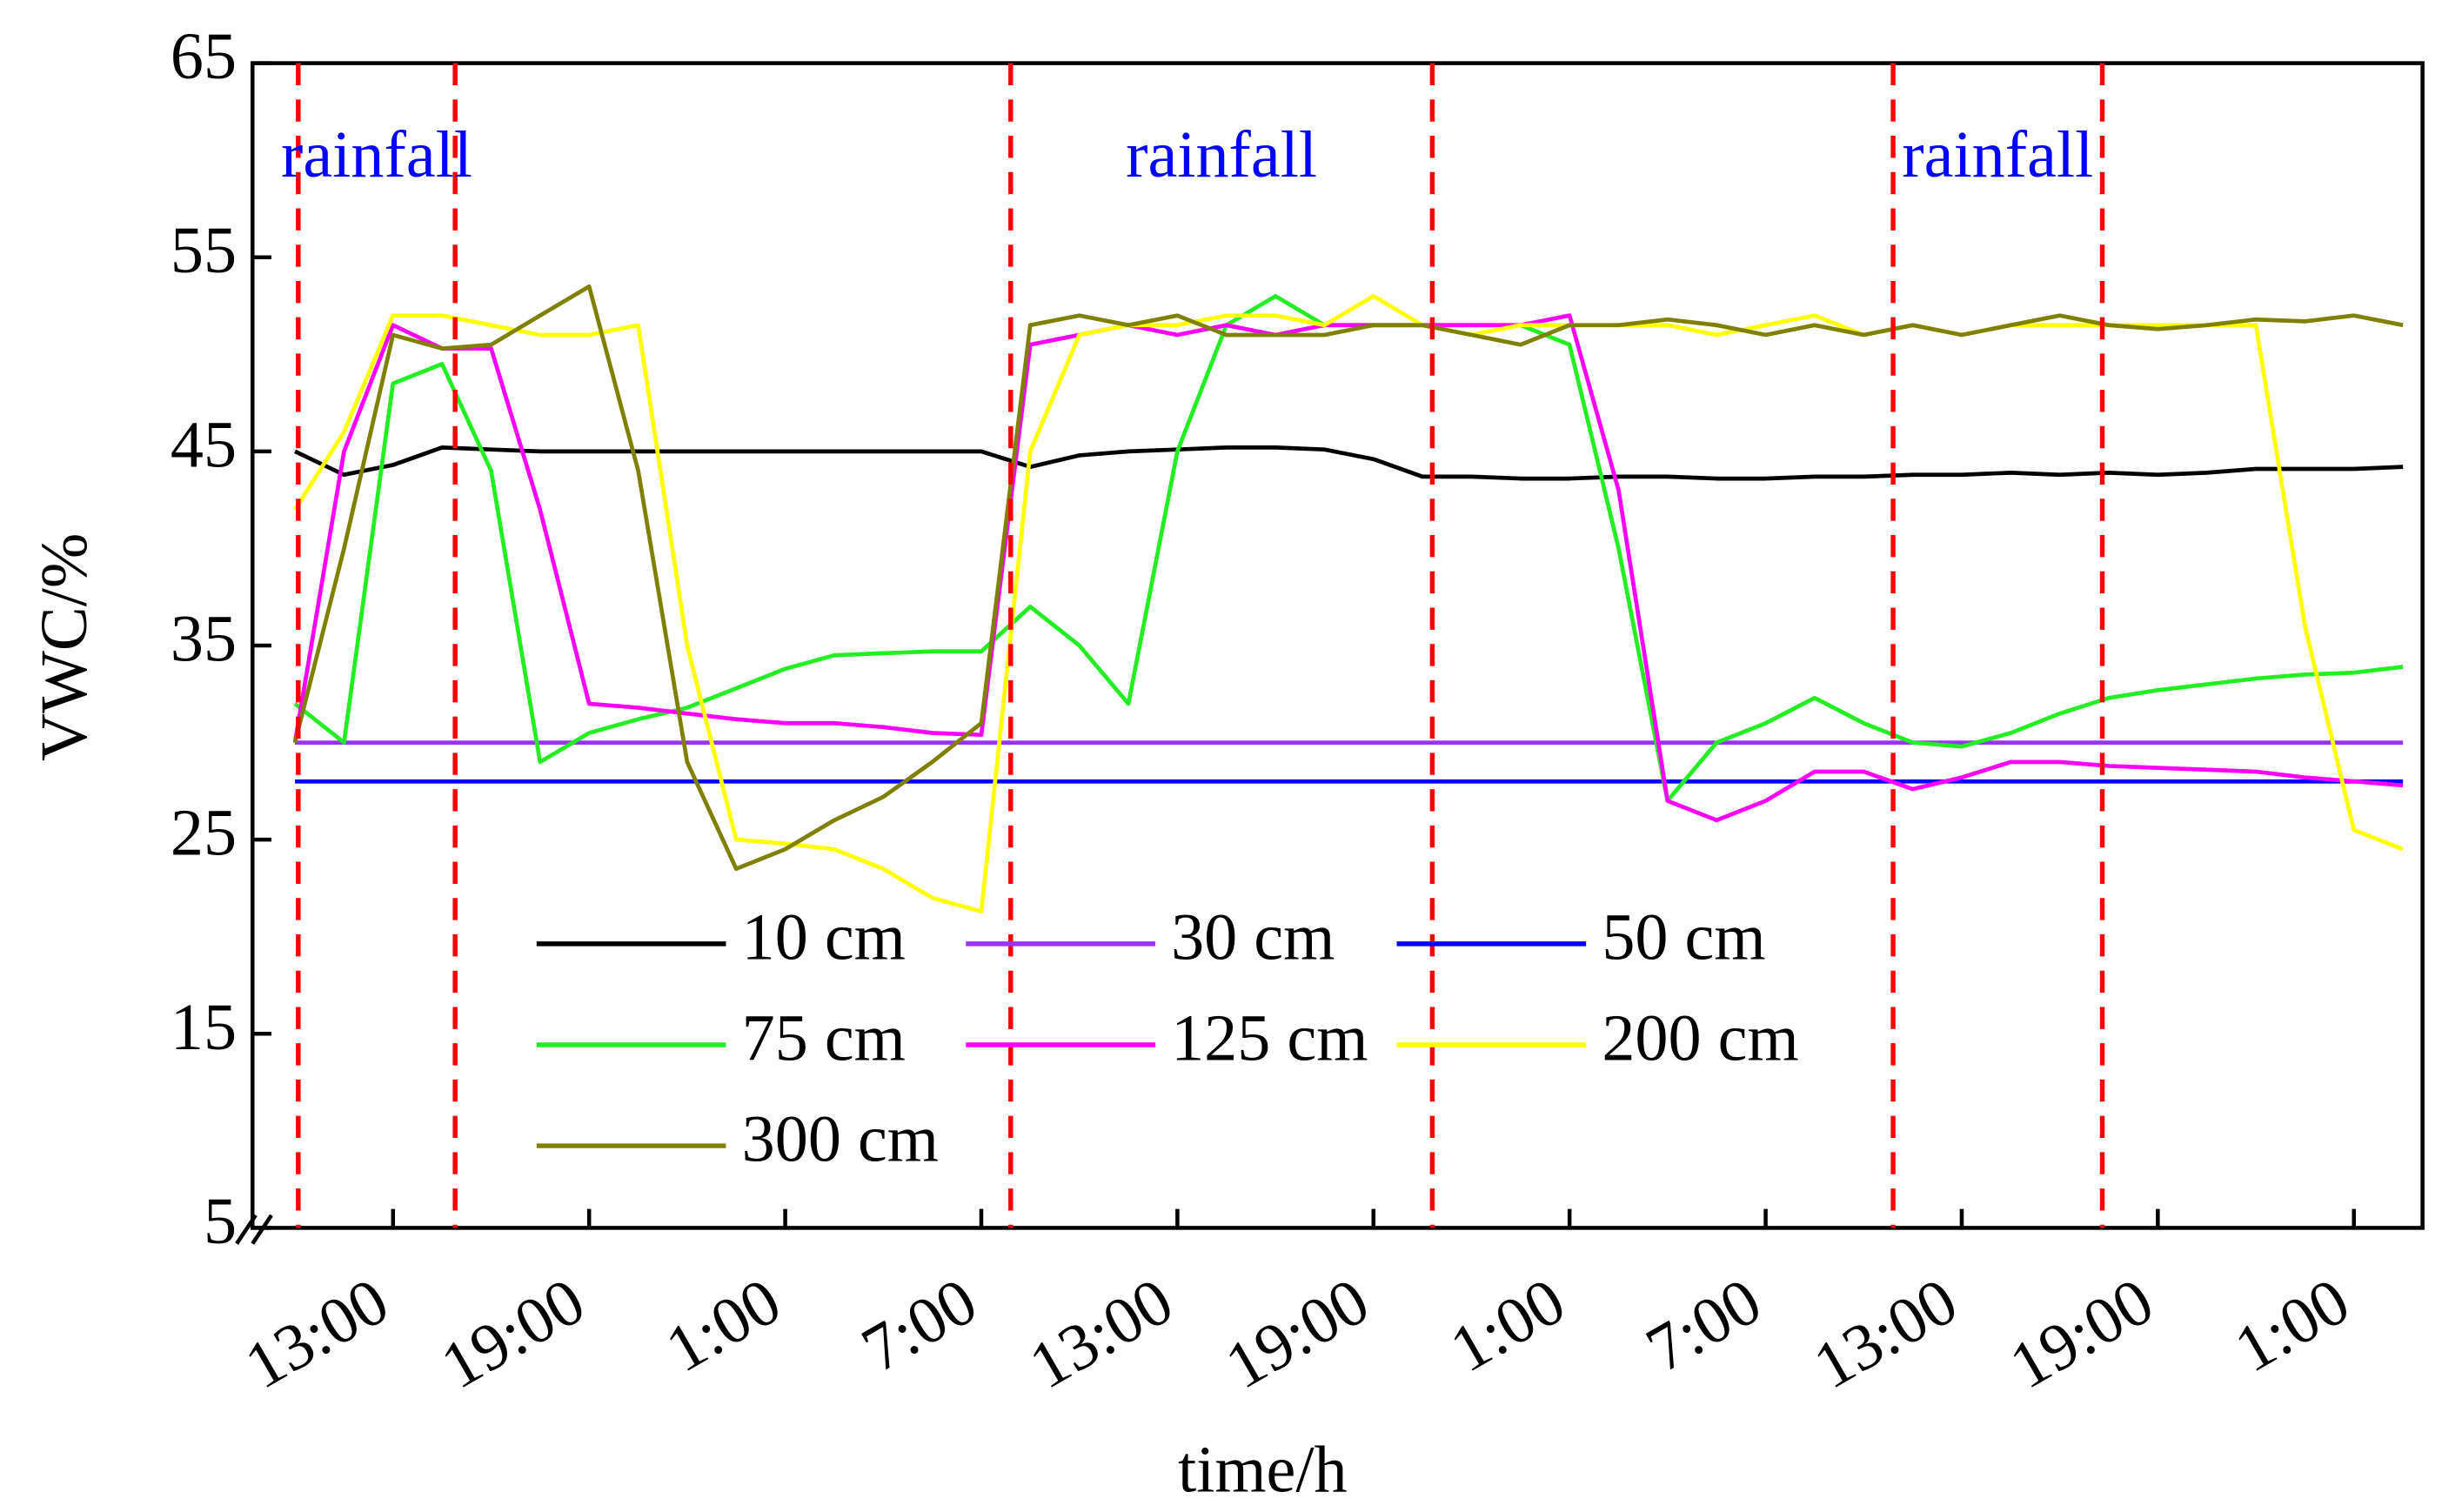 The image size is (2462, 1512). Describe the element at coordinates (204, 251) in the screenshot. I see `y-tick-label: 55` at that location.